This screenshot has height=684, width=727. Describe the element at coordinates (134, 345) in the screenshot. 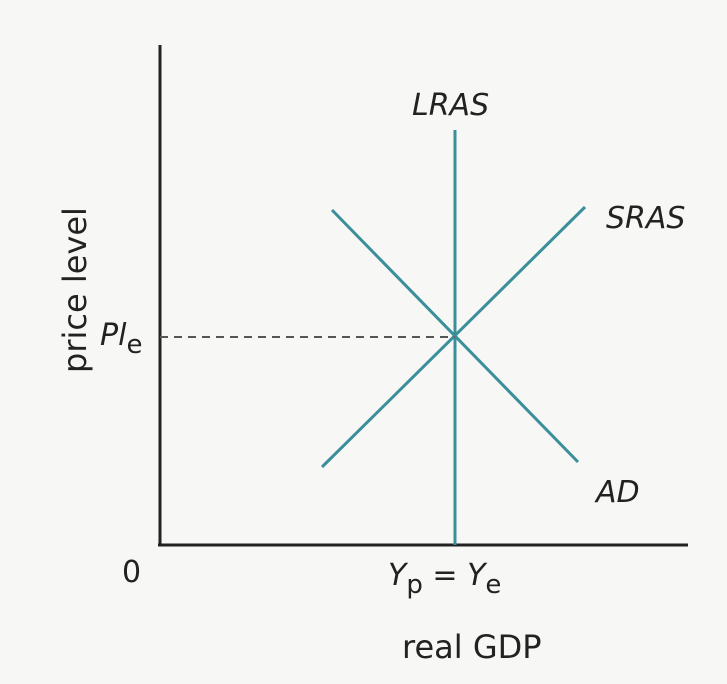

I see `equilibrium-price-sub: e` at that location.